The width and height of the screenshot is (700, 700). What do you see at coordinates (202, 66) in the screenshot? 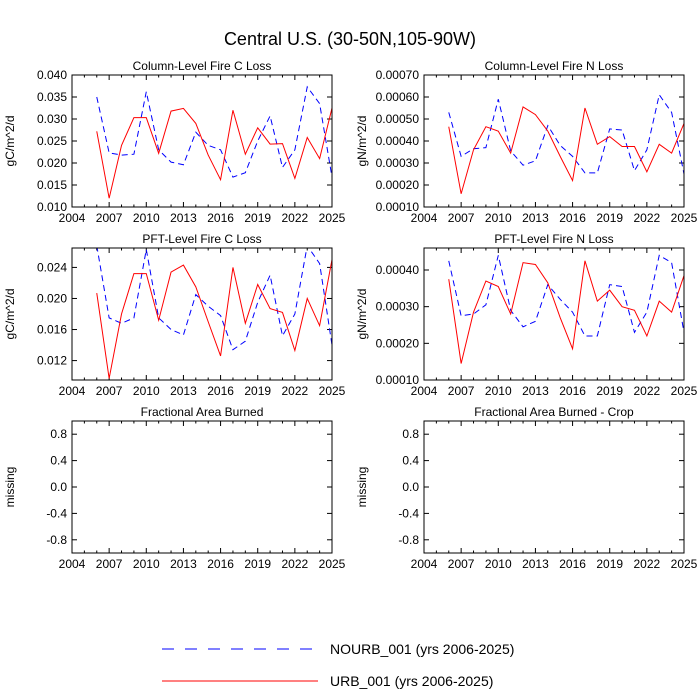
I see `panel-title: Column-Level Fire C Loss` at bounding box center [202, 66].